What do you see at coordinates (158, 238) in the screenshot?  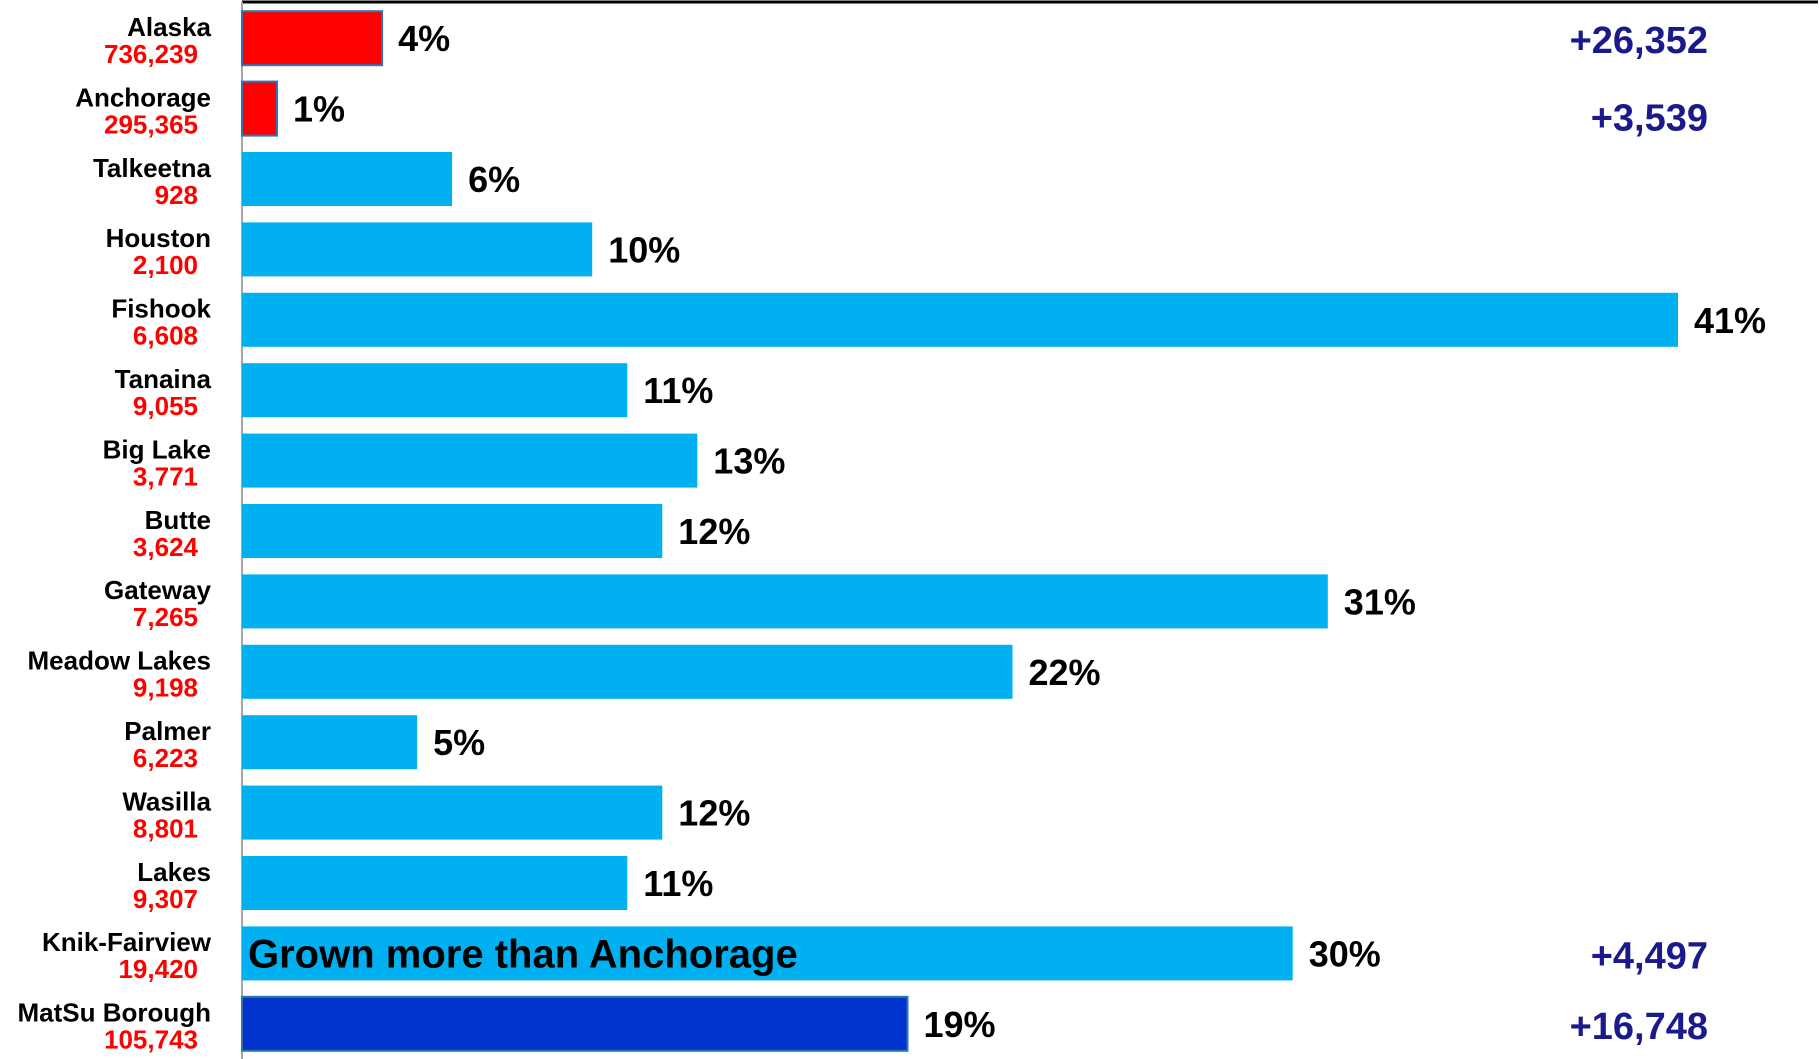 I see `category-label: Houston` at bounding box center [158, 238].